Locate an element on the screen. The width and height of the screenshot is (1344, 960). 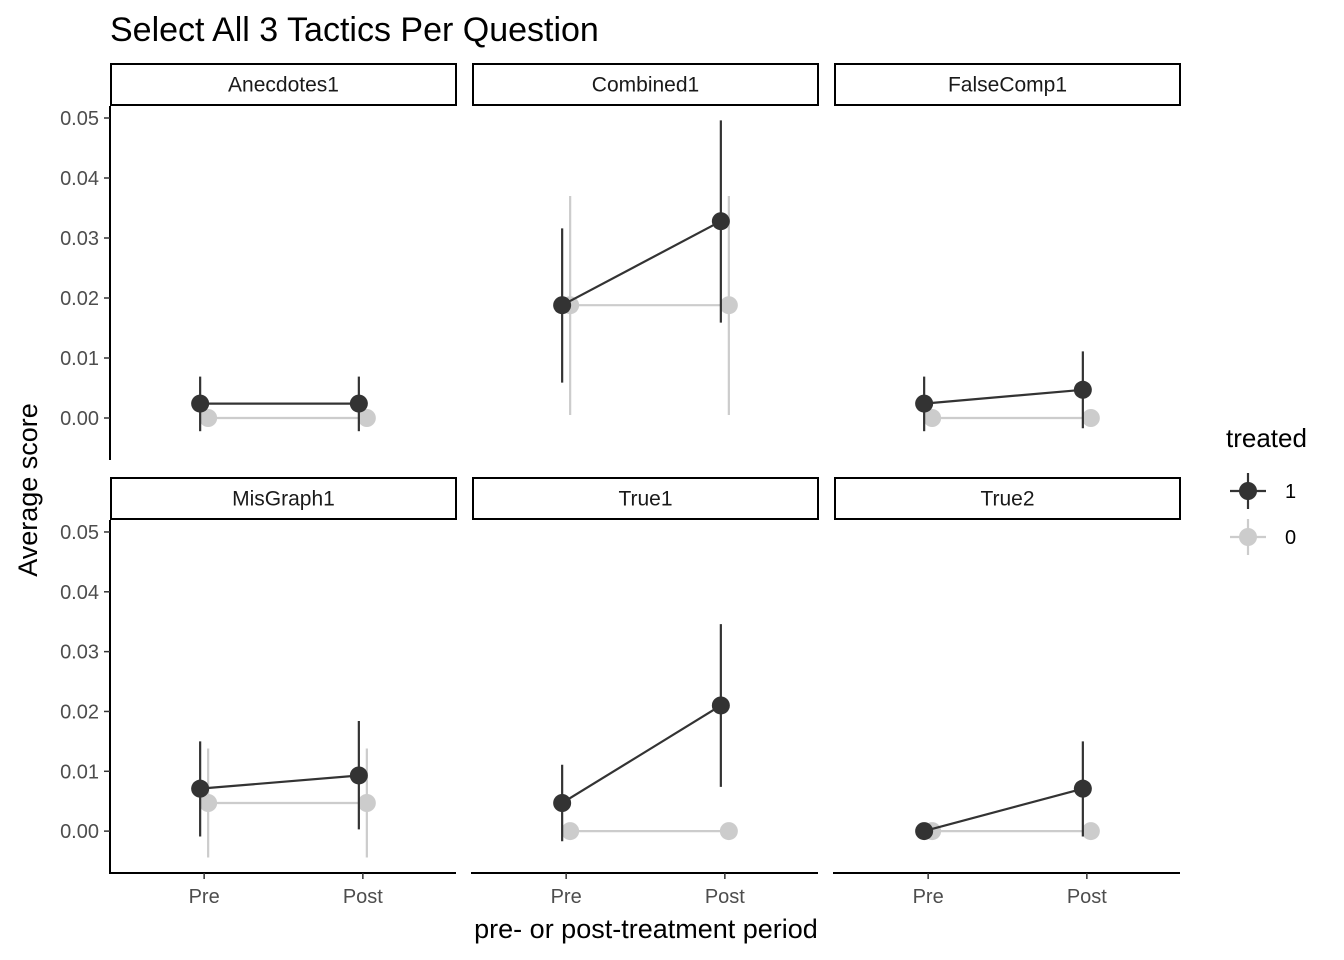
x-axis-title: pre- or post-treatment period is located at coordinates (646, 929).